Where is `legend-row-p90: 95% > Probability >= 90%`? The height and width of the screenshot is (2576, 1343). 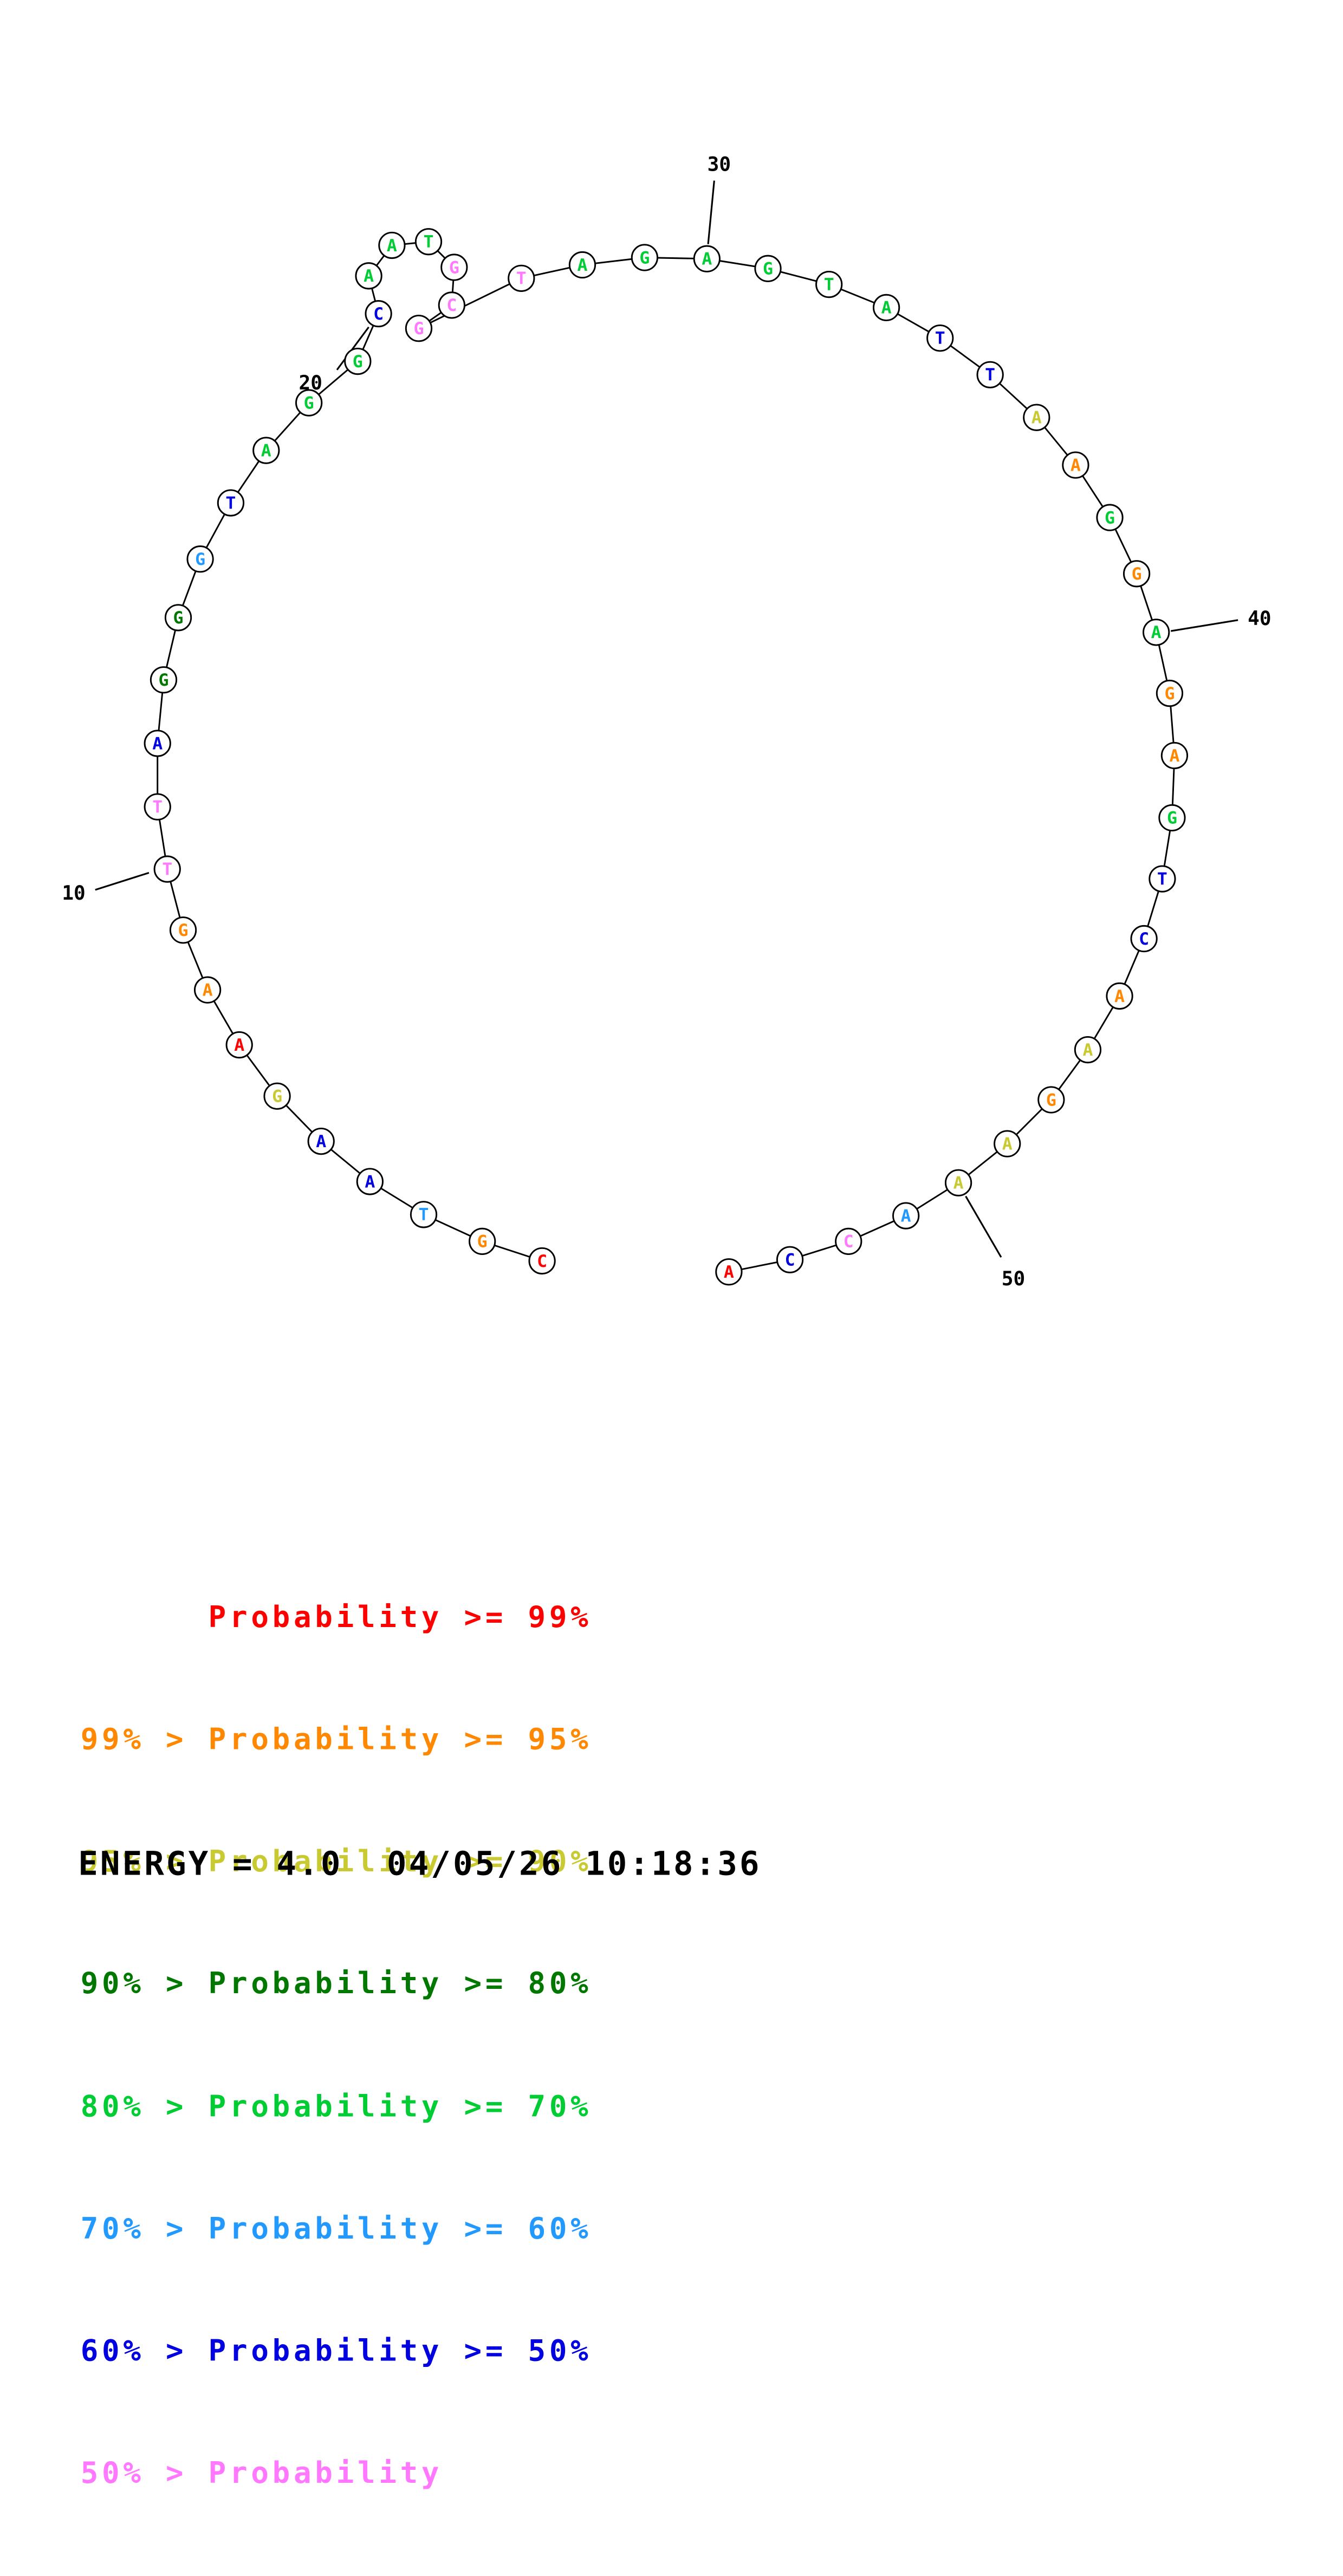 legend-row-p90: 95% > Probability >= 90% is located at coordinates (336, 1861).